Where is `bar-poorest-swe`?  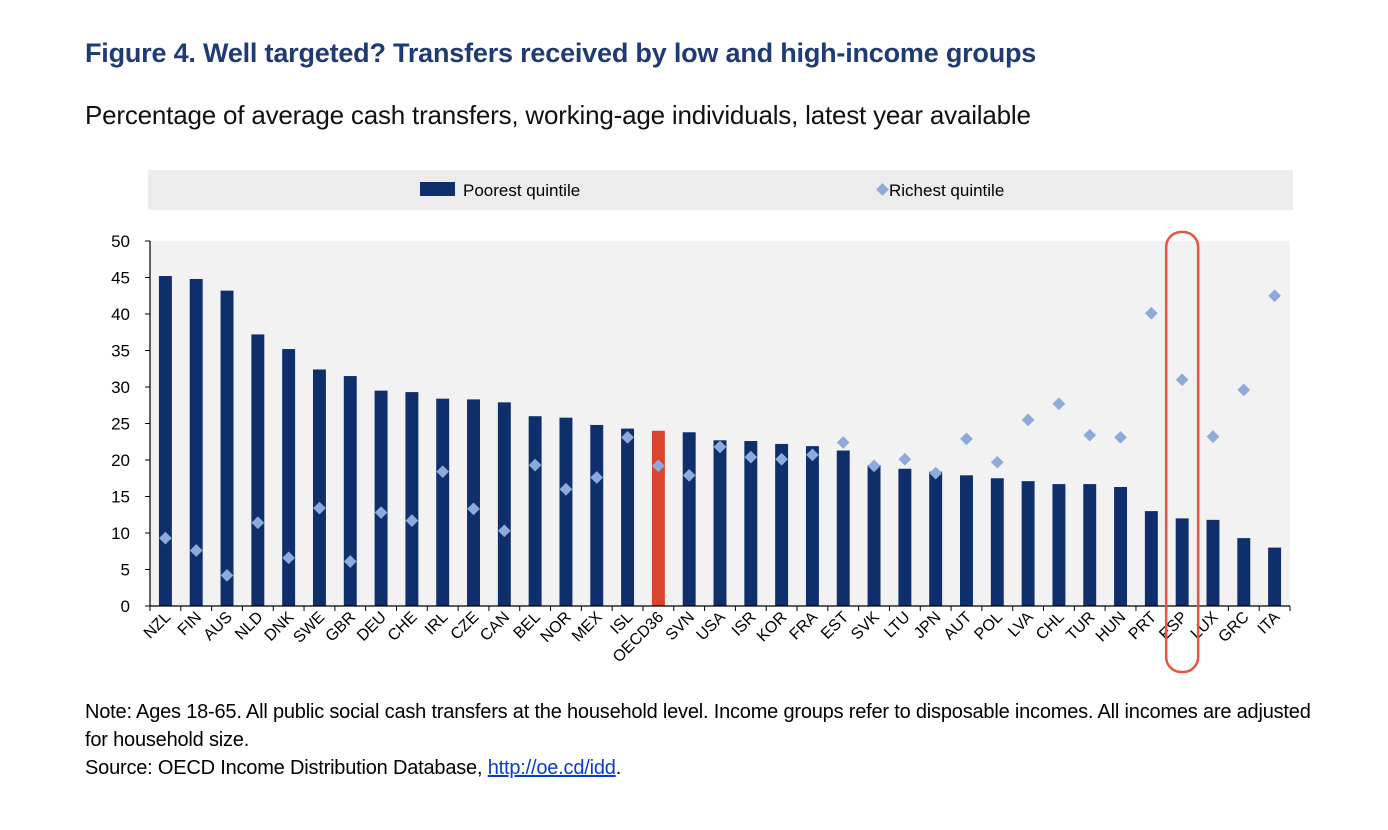
bar-poorest-swe is located at coordinates (319, 487).